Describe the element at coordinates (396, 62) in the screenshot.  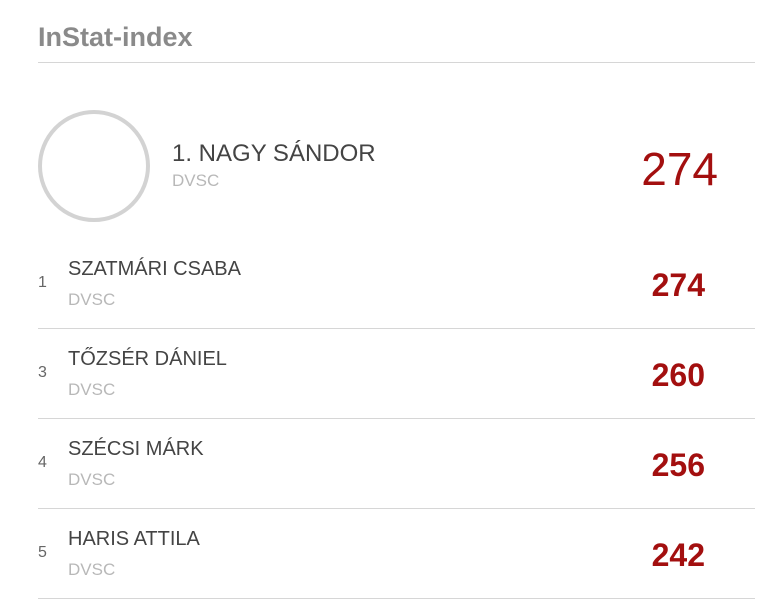
I see `title-rule` at that location.